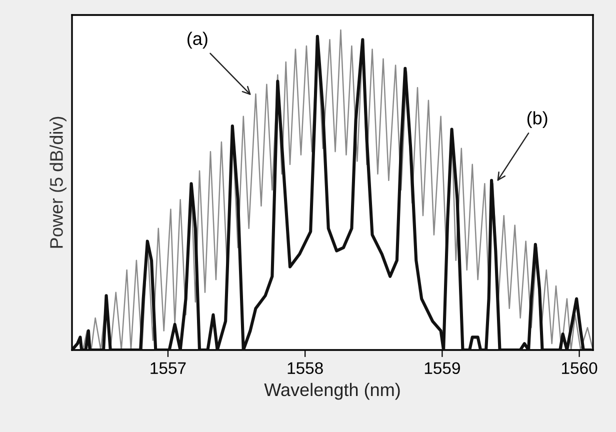  I want to click on annotation: (a), so click(198, 40).